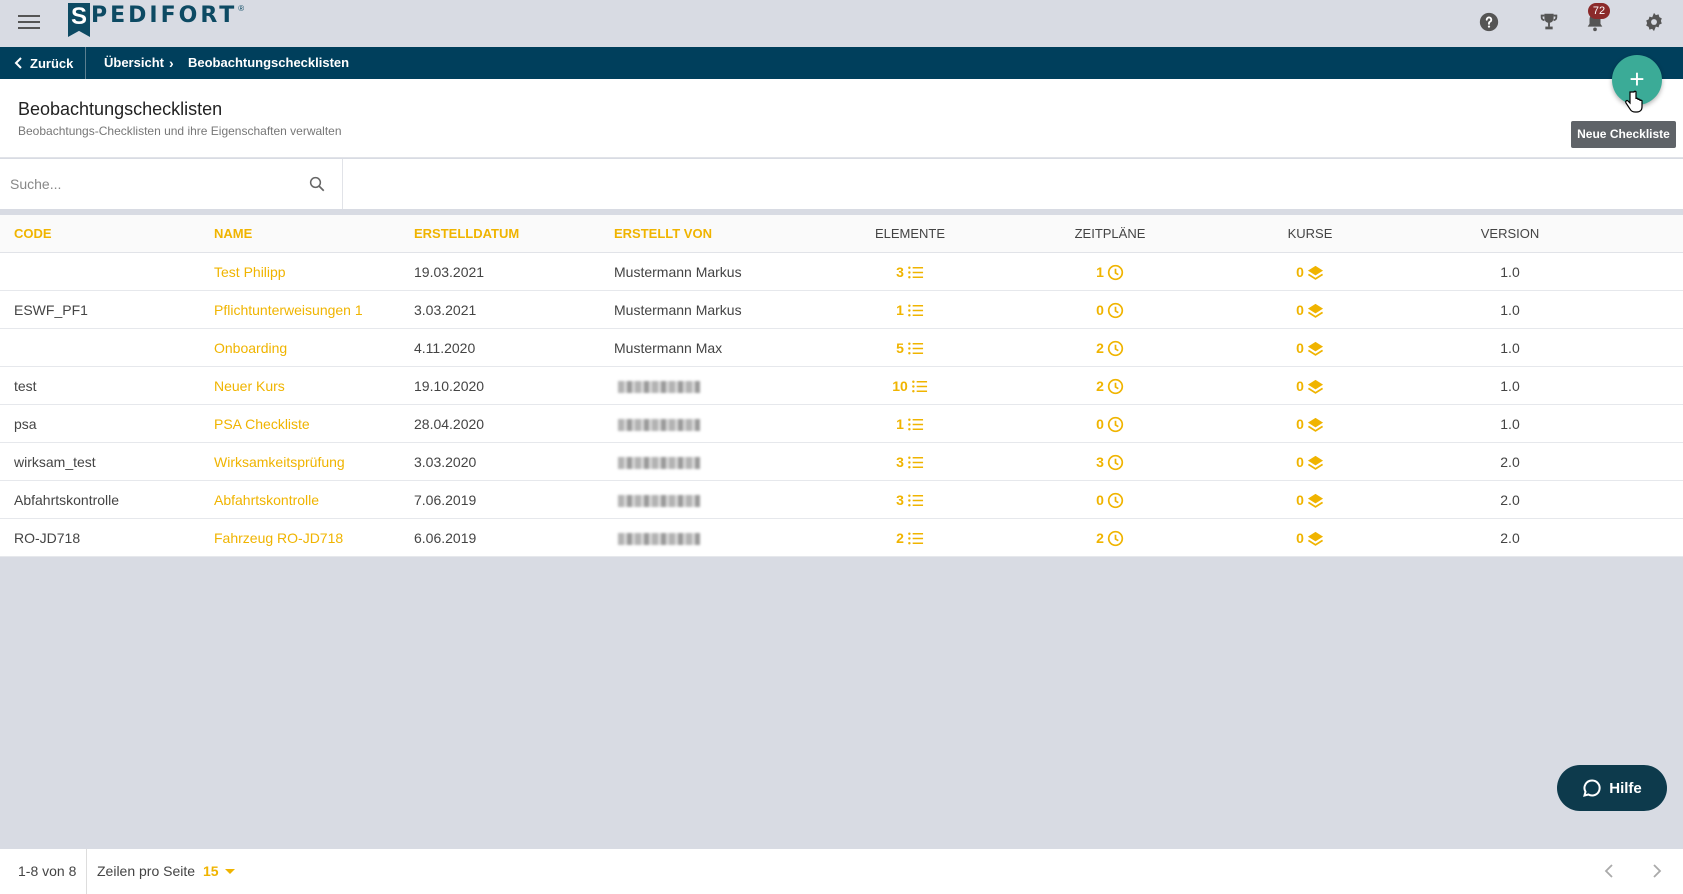 The width and height of the screenshot is (1683, 894). I want to click on elements-count-button: 2, so click(910, 538).